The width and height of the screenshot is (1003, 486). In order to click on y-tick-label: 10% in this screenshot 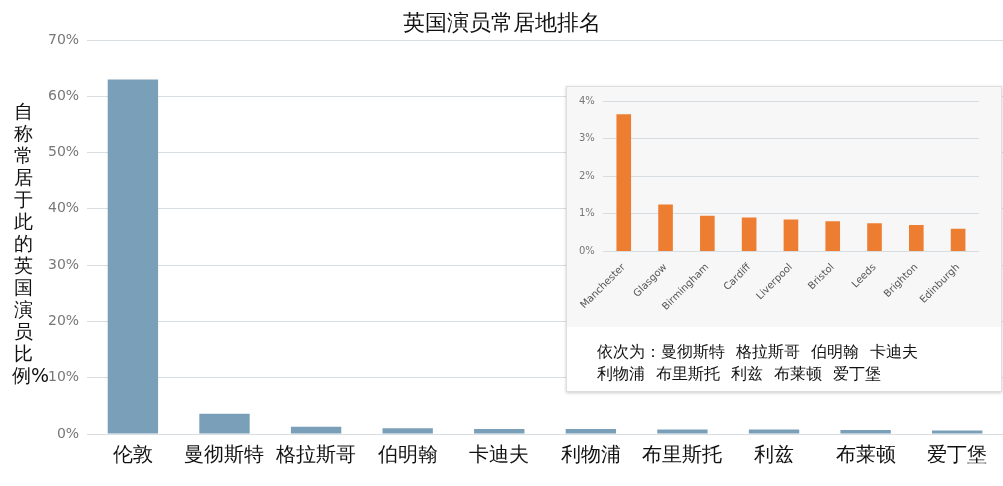, I will do `click(63, 376)`.